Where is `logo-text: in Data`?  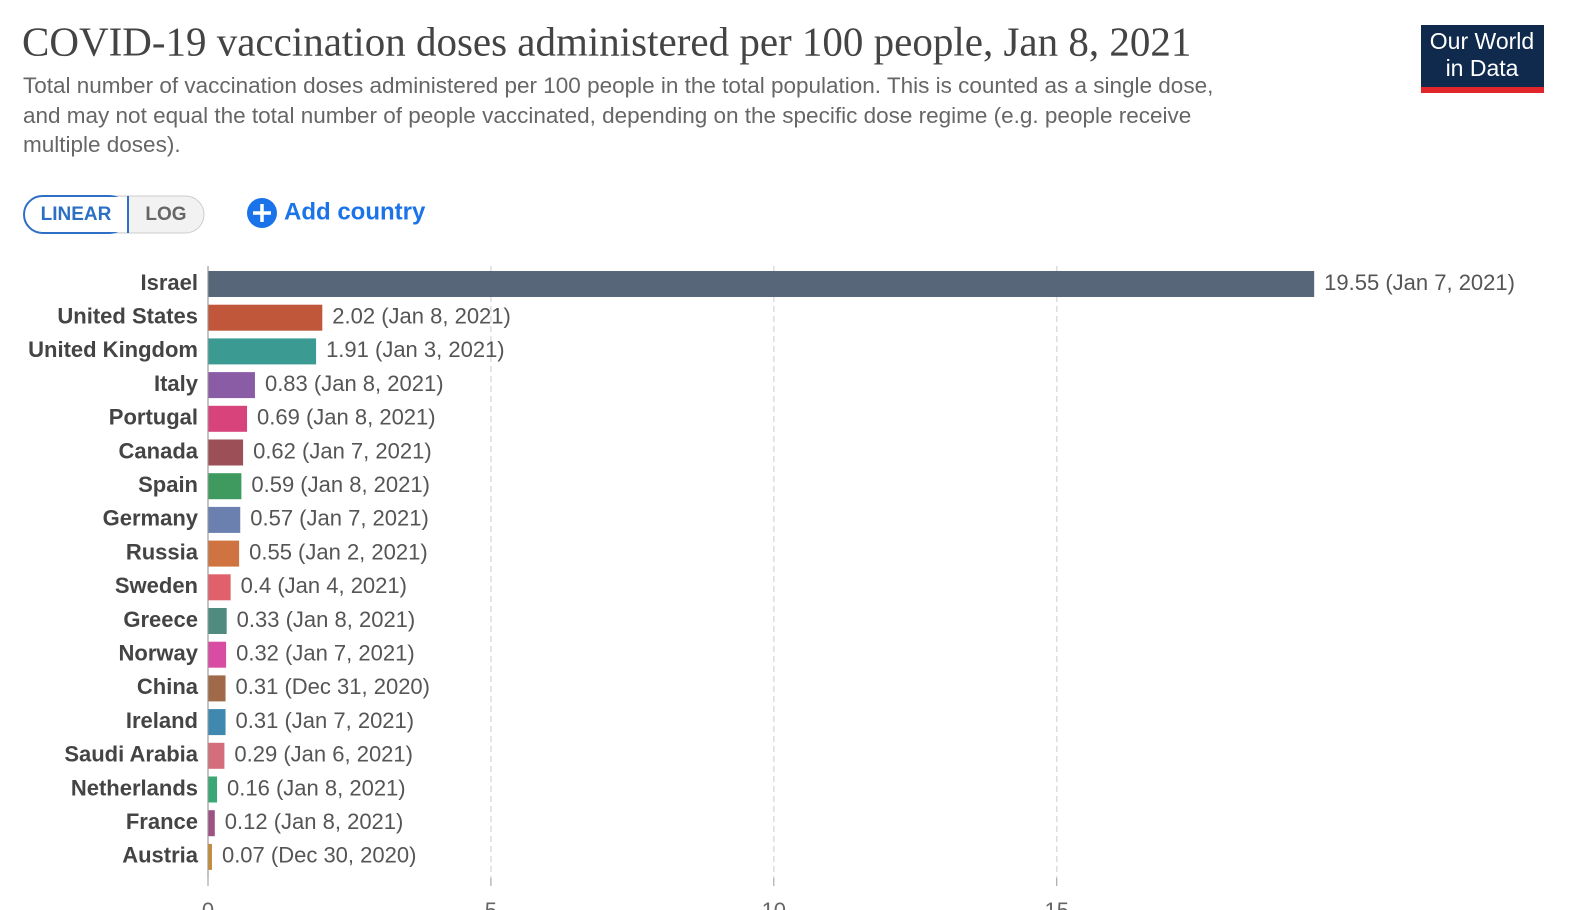 logo-text: in Data is located at coordinates (1482, 68).